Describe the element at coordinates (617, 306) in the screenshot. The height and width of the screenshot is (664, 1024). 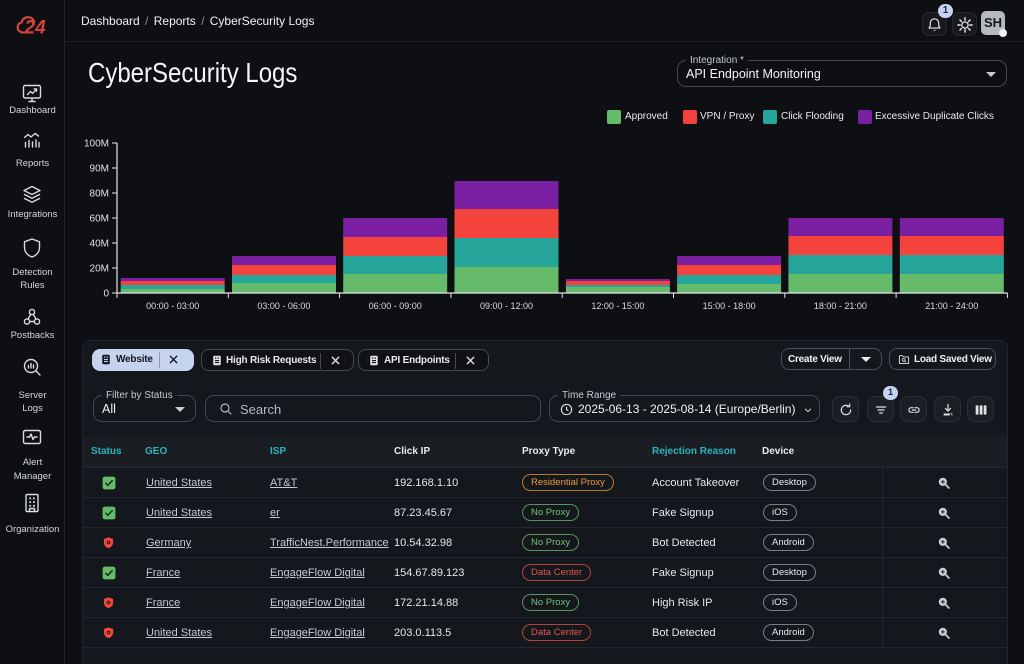
I see `svg-text: 12:00 - 15:00` at that location.